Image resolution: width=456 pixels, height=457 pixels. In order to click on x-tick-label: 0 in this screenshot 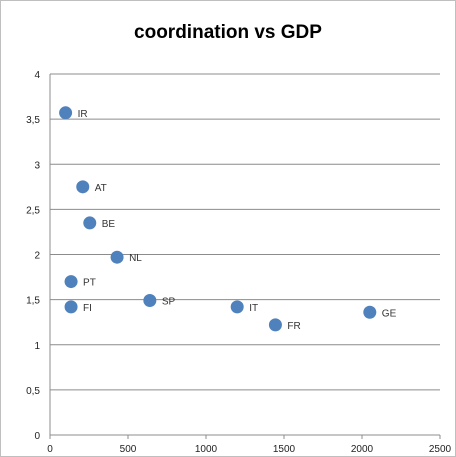, I will do `click(50, 449)`.